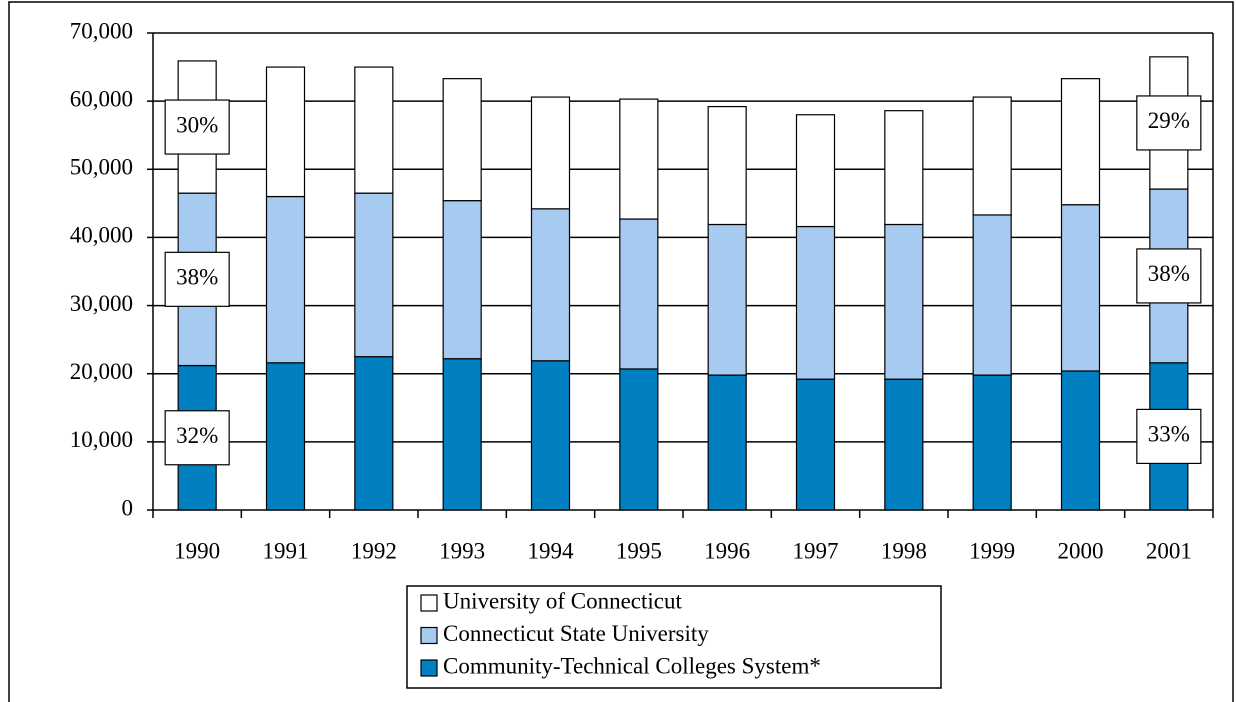  Describe the element at coordinates (1169, 550) in the screenshot. I see `x-tick-label: 2001` at that location.